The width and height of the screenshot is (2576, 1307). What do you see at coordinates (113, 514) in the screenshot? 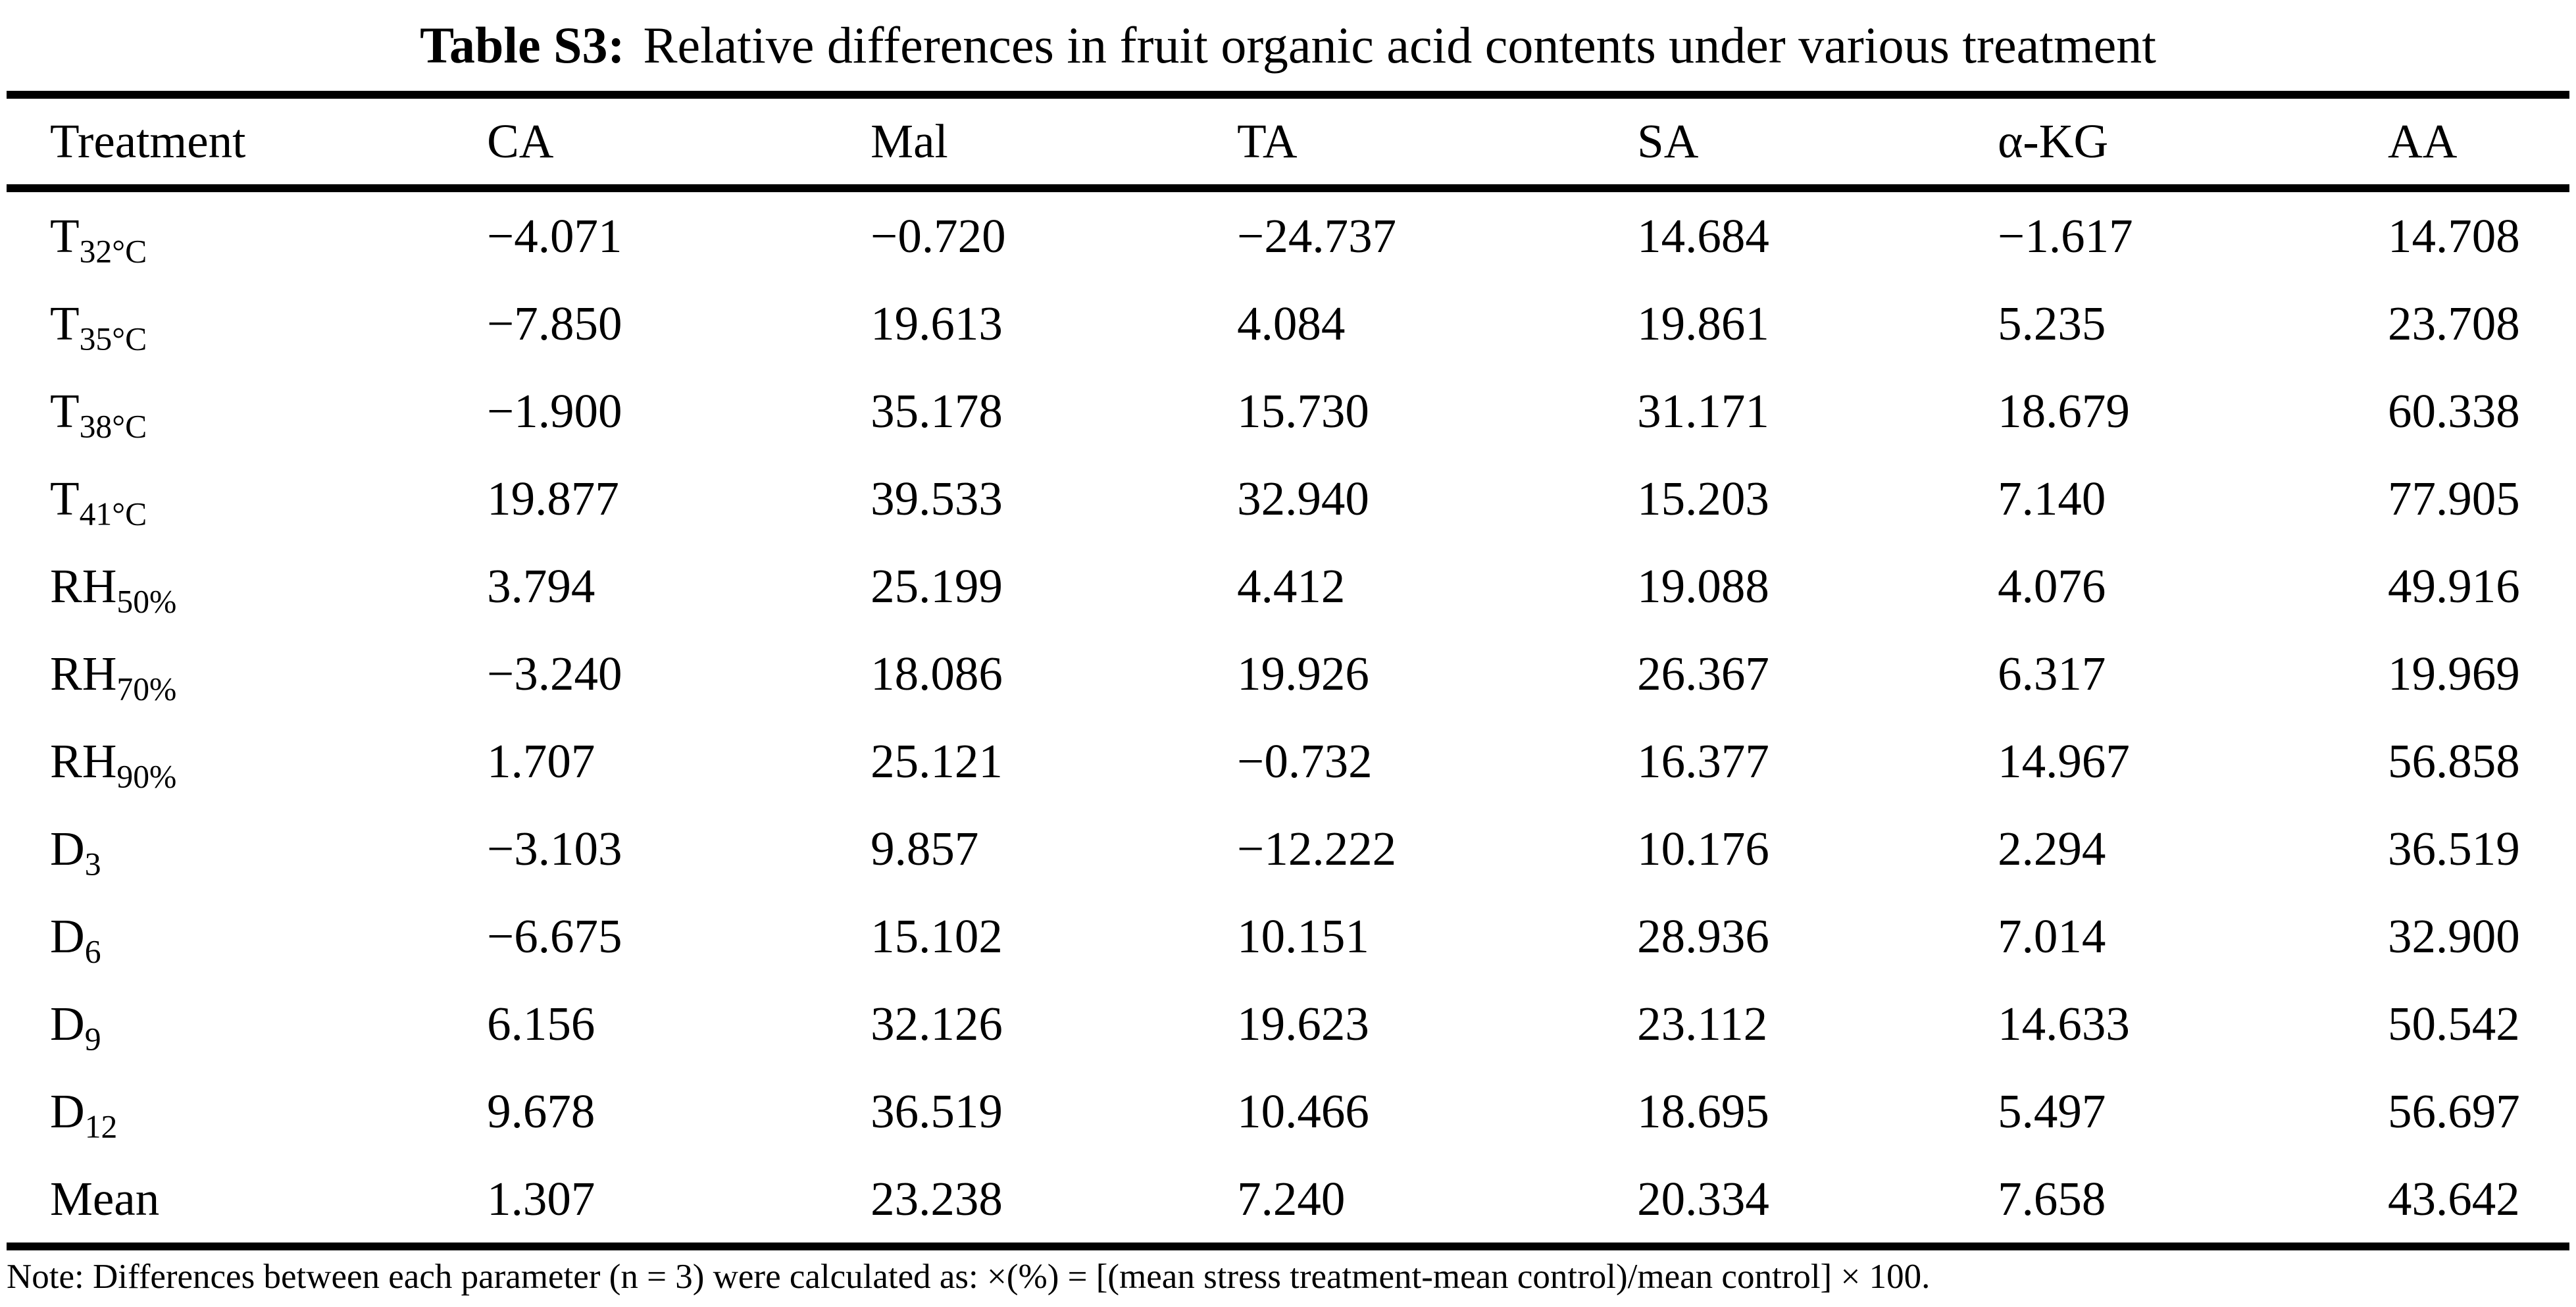
I see `treatment-subscript: 41°C` at bounding box center [113, 514].